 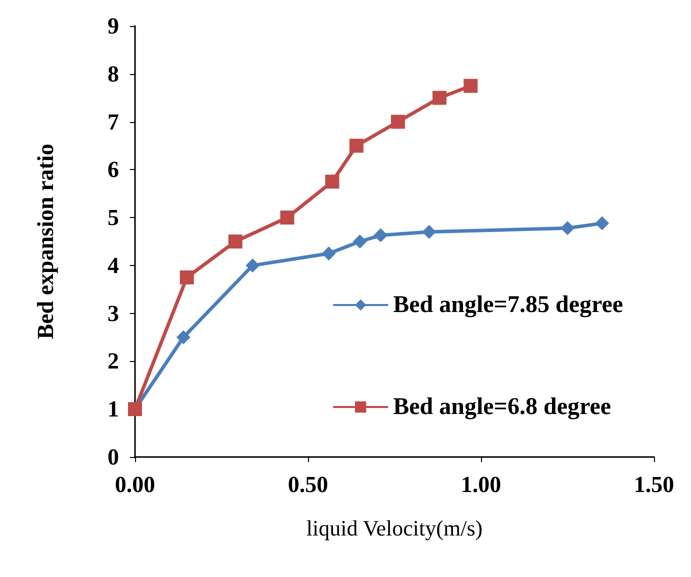 I want to click on x-tick-label: 1.50, so click(x=654, y=484).